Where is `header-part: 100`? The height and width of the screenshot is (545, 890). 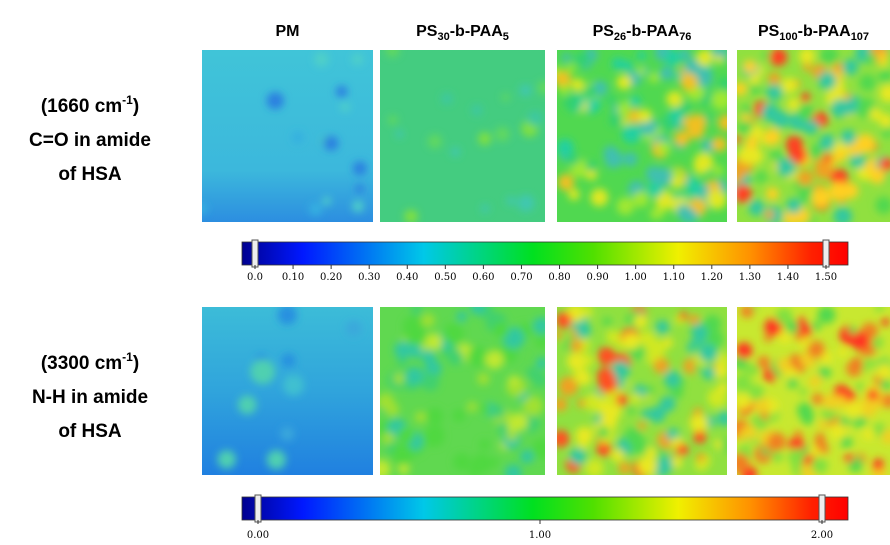 header-part: 100 is located at coordinates (788, 37).